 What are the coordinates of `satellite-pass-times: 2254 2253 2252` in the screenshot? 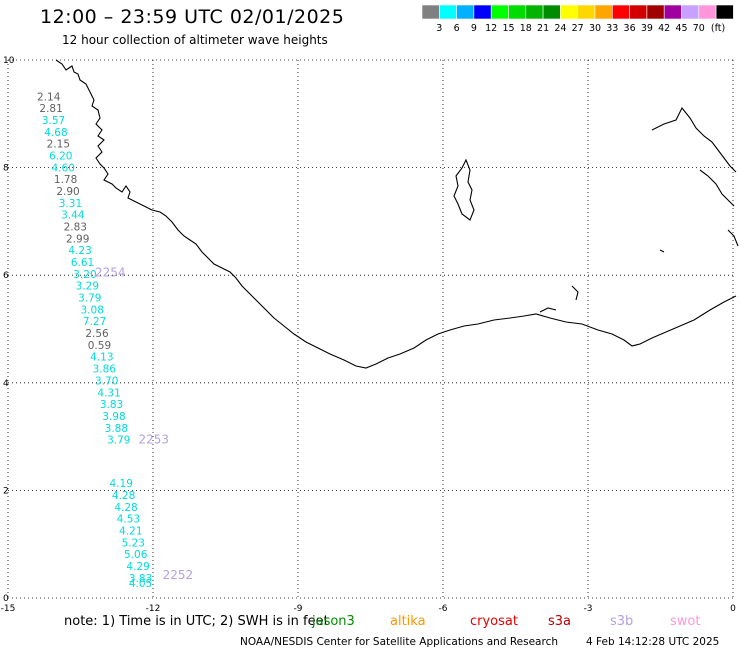 It's located at (144, 423).